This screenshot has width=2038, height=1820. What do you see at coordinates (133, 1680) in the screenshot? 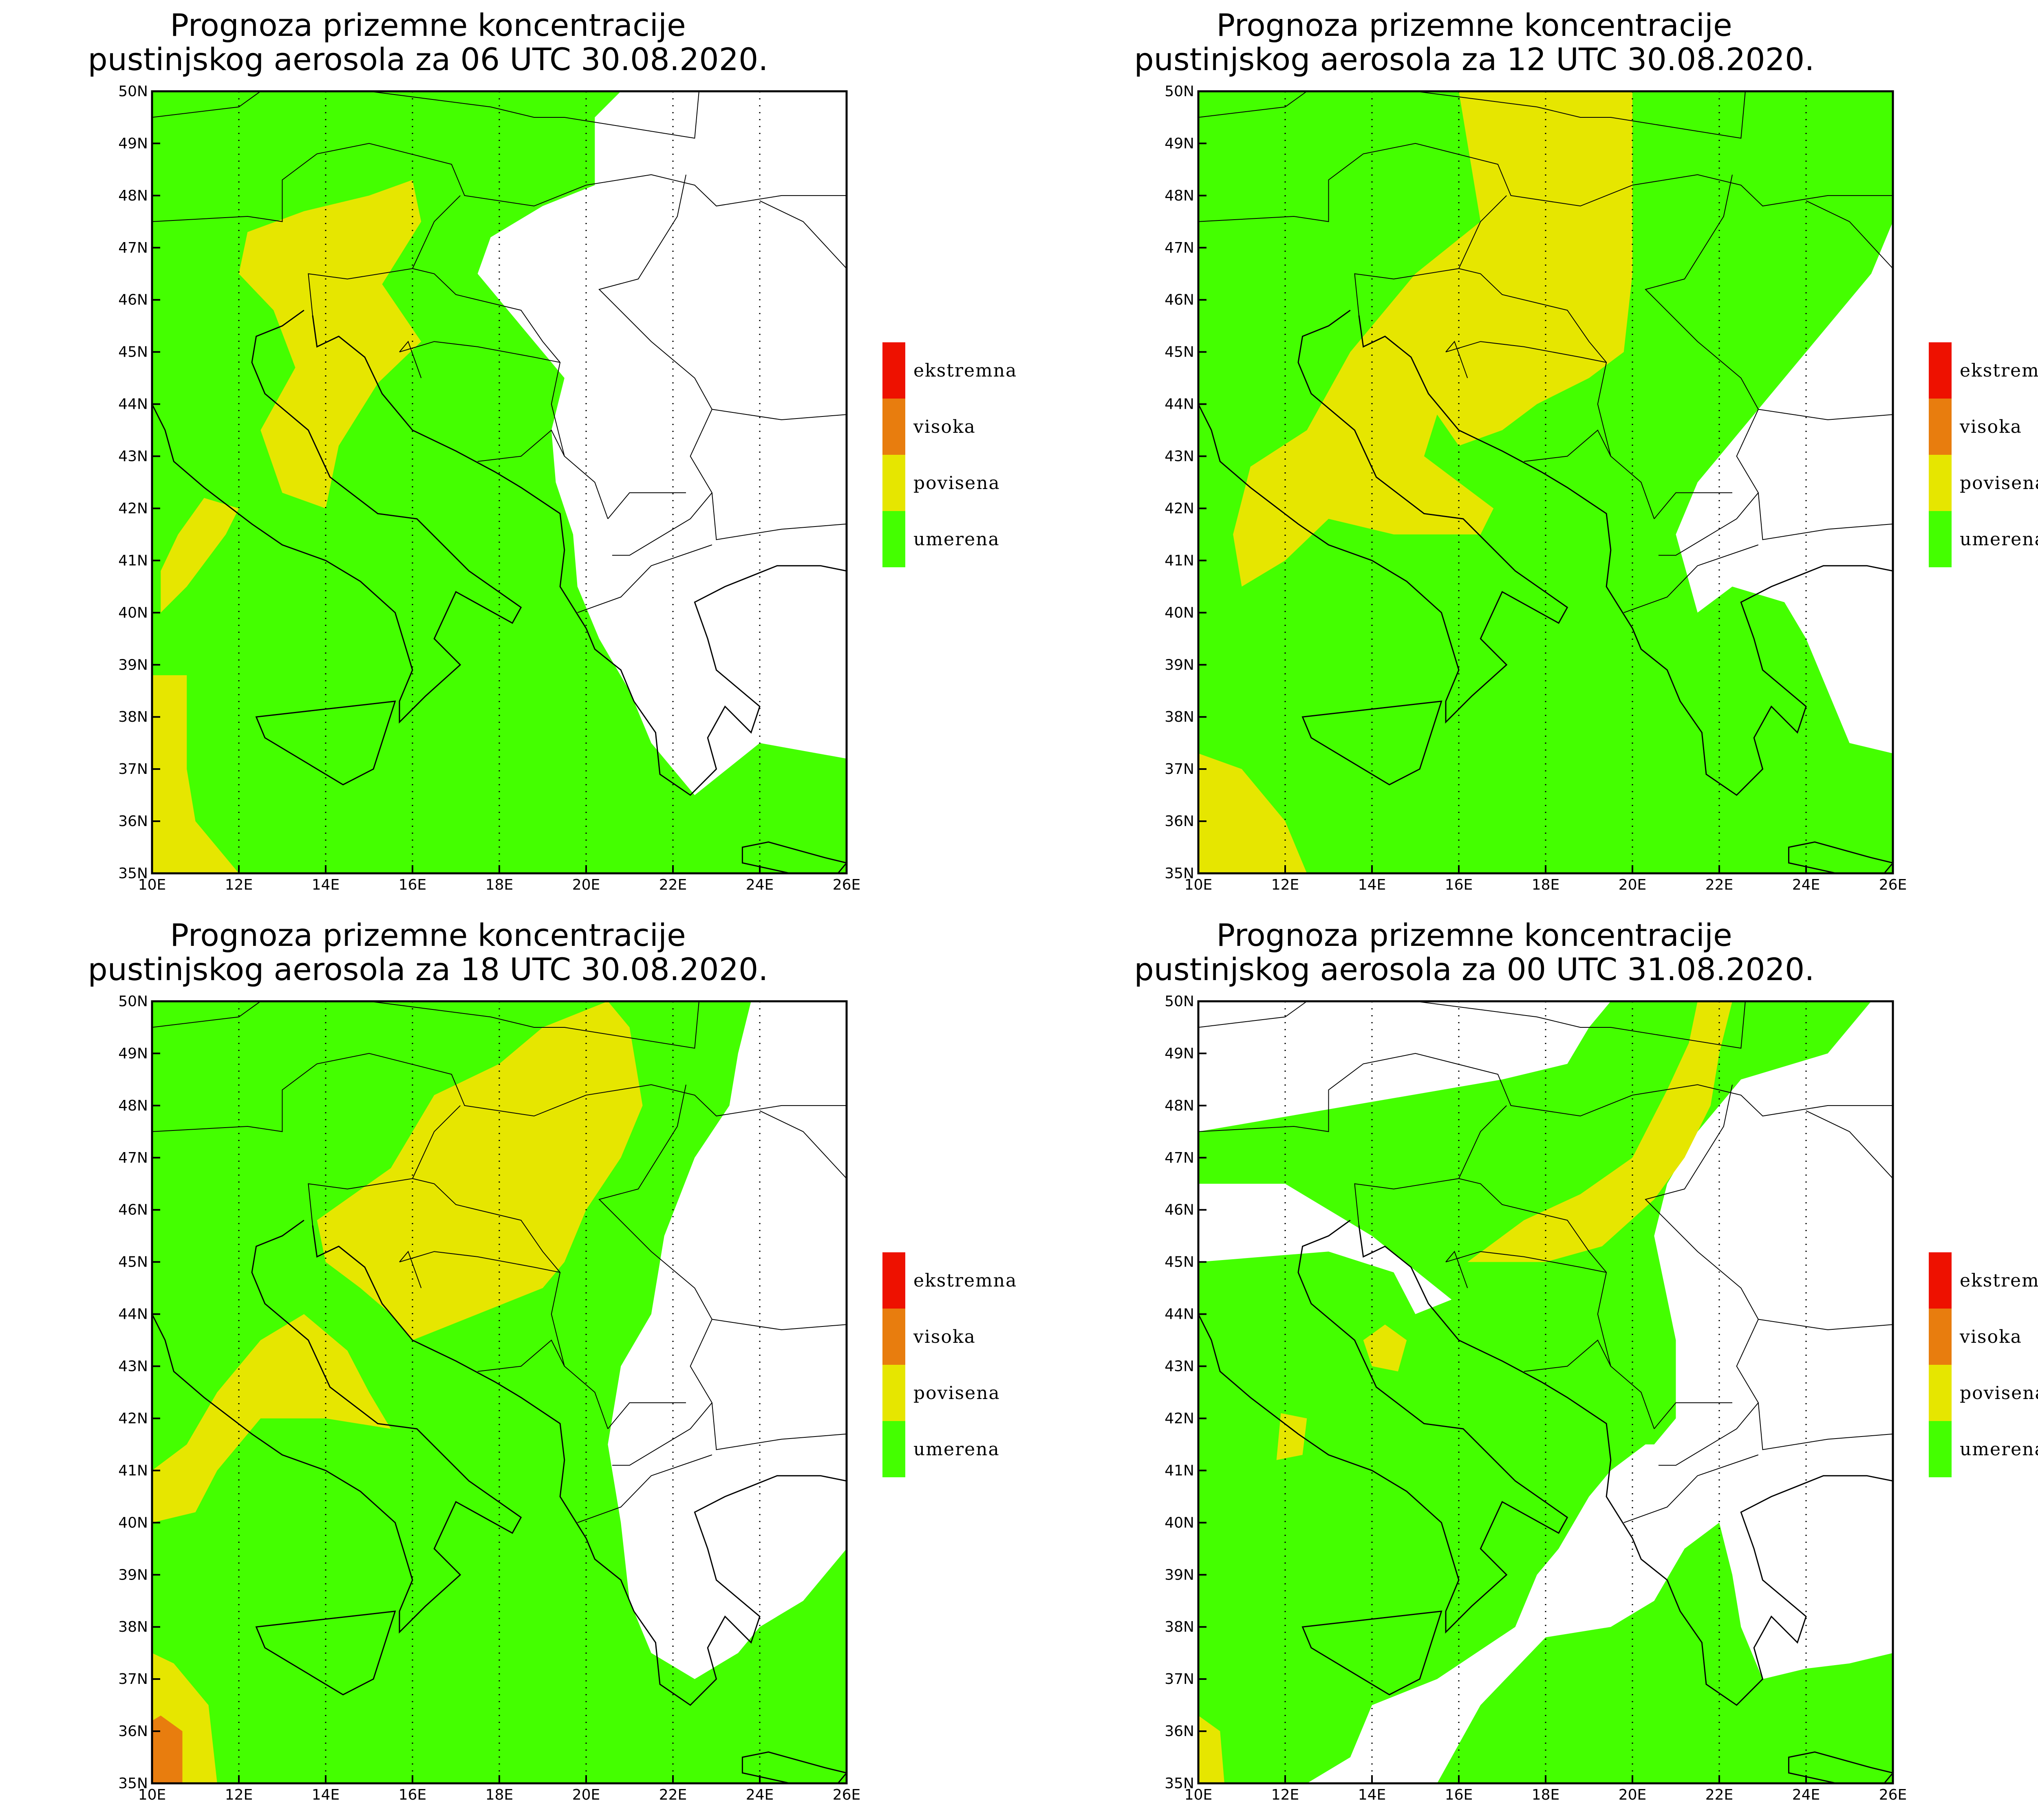
I see `lat-tick-label: 37N` at bounding box center [133, 1680].